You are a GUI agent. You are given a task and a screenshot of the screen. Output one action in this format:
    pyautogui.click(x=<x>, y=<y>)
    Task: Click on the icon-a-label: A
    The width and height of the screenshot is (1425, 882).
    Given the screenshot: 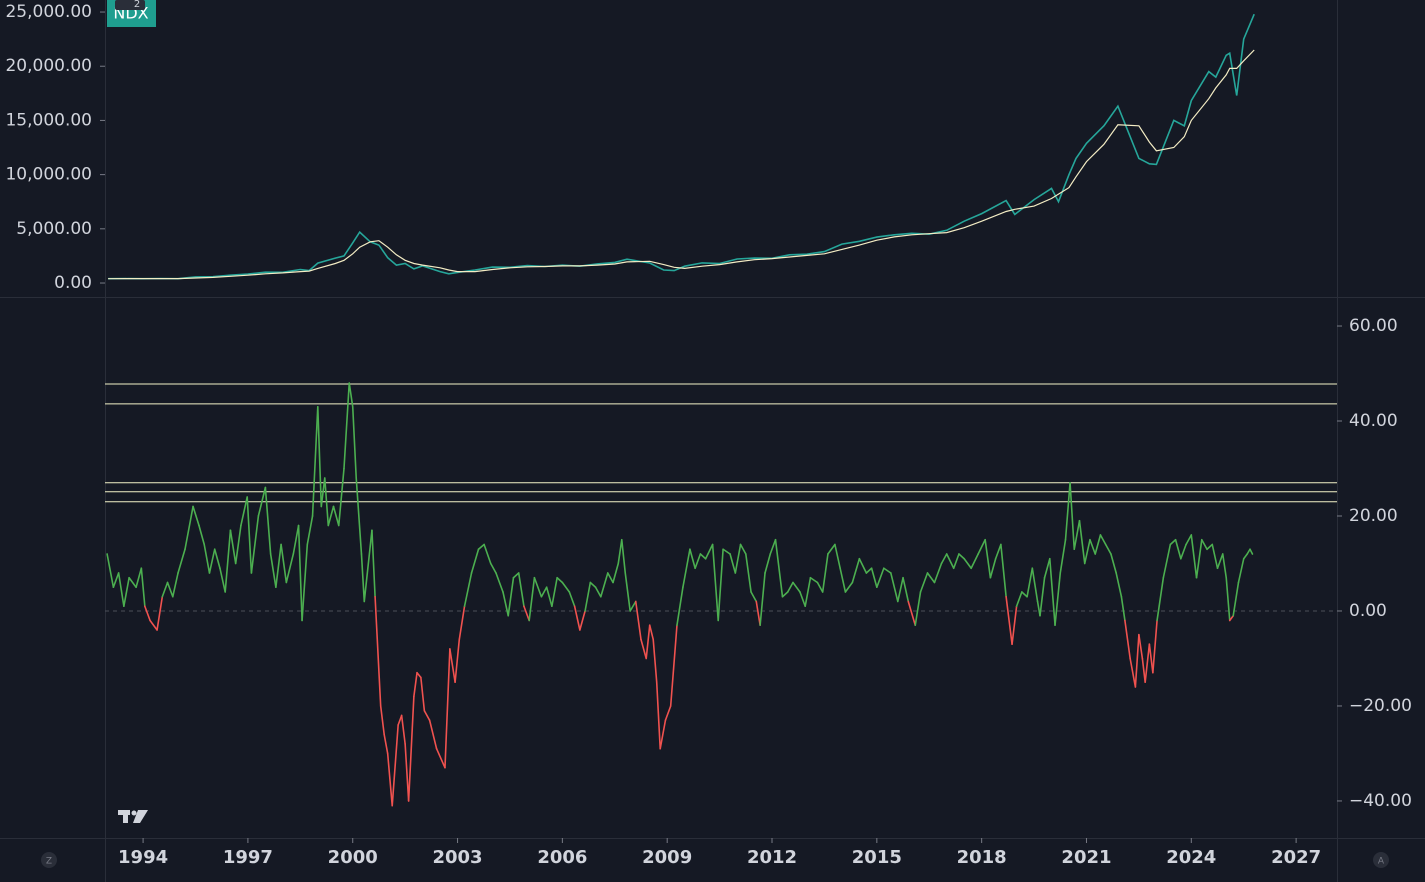 What is the action you would take?
    pyautogui.click(x=1381, y=862)
    